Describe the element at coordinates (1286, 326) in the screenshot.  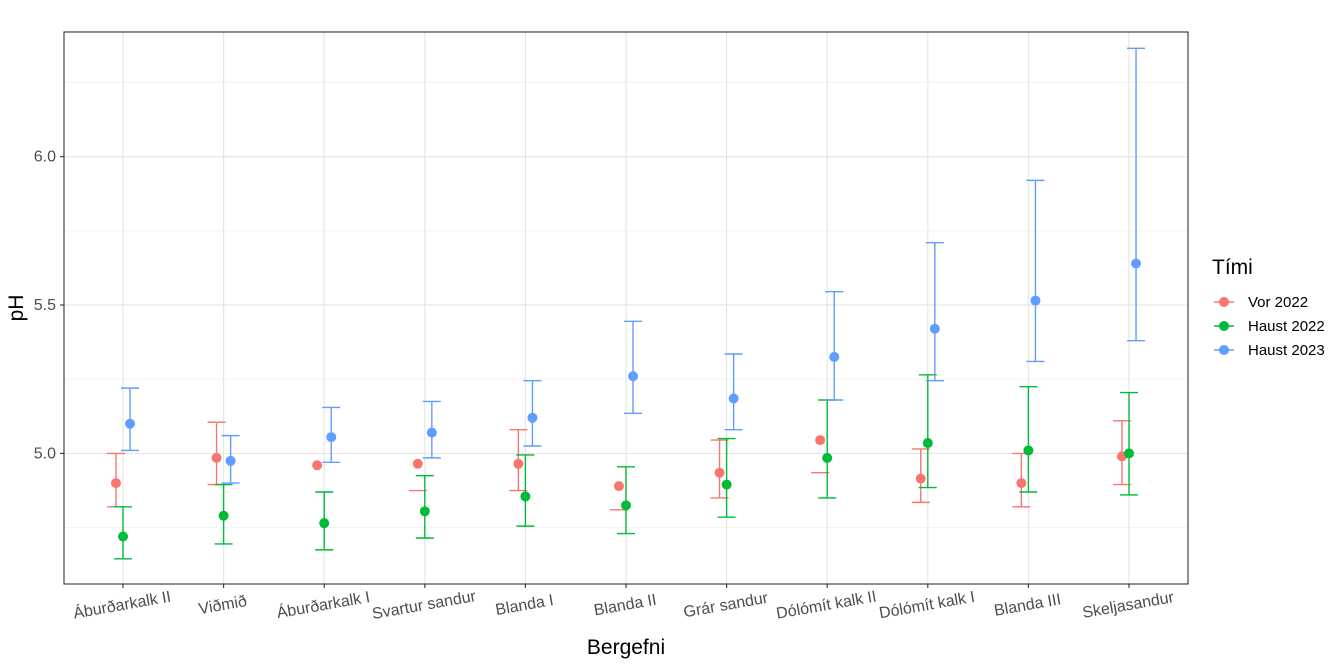
I see `legend-label: Haust 2022` at that location.